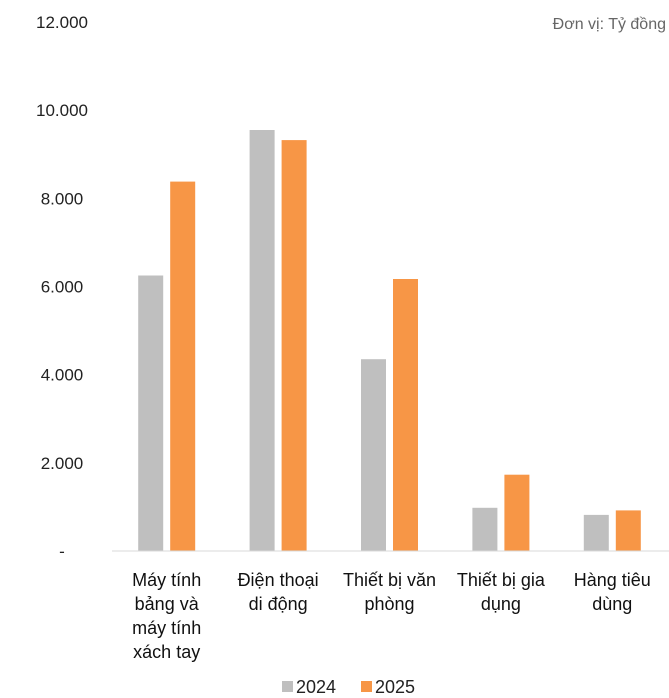  What do you see at coordinates (389, 604) in the screenshot?
I see `category-label: phòng` at bounding box center [389, 604].